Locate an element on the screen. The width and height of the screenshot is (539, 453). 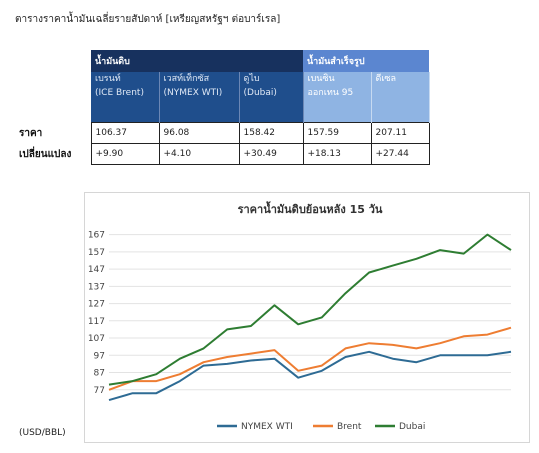
column-header-gasoline: เบนซิน ออกเทน 95 is located at coordinates (337, 97).